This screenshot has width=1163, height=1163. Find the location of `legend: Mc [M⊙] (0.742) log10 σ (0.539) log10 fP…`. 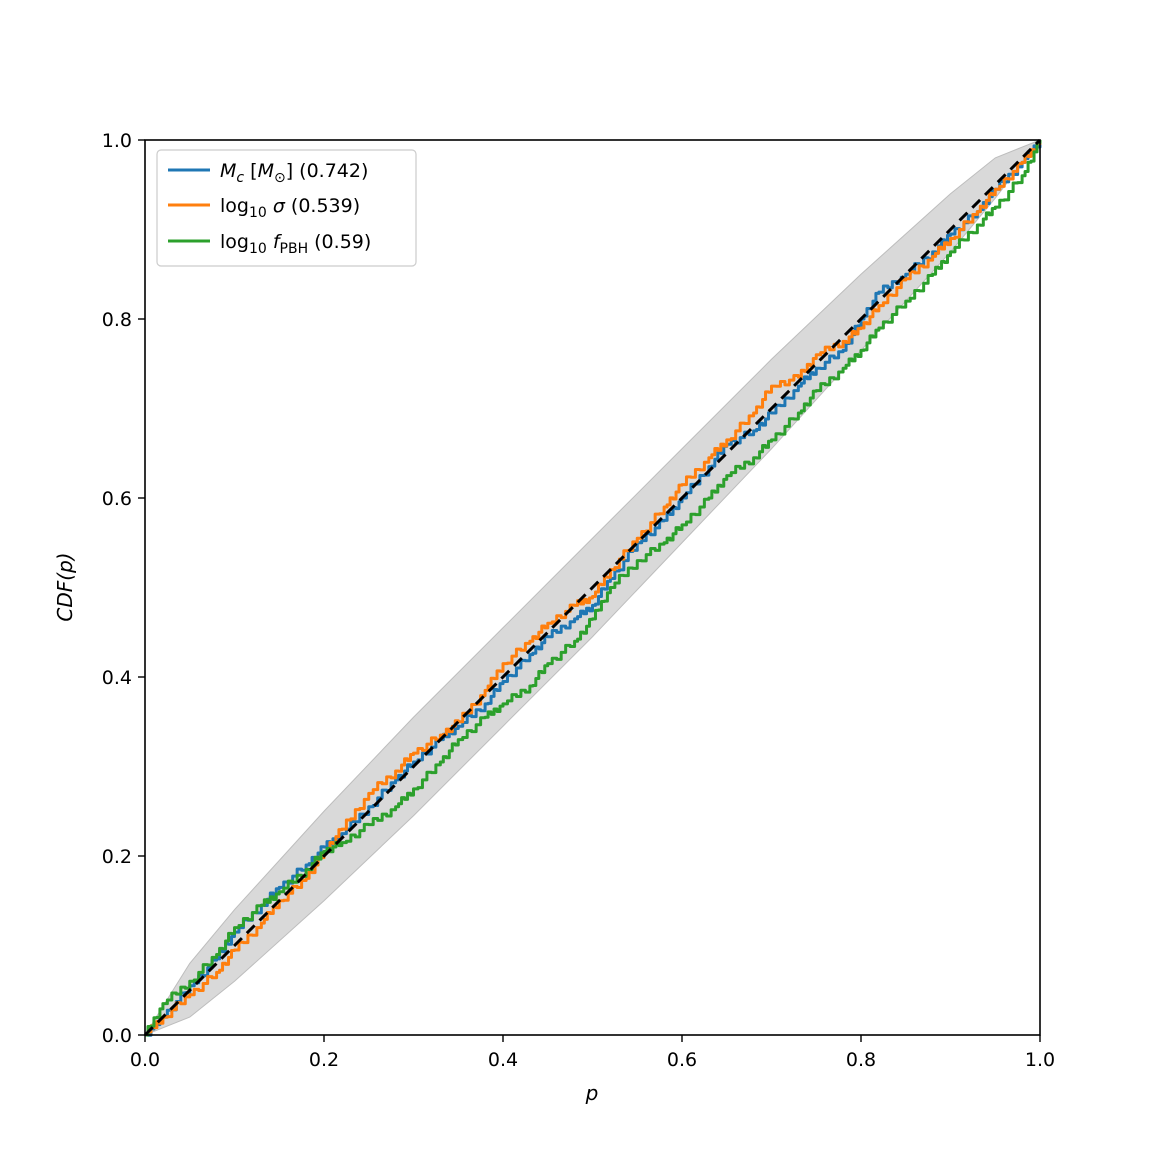

legend: Mc [M⊙] (0.742) log10 σ (0.539) log10 fP… is located at coordinates (286, 208).